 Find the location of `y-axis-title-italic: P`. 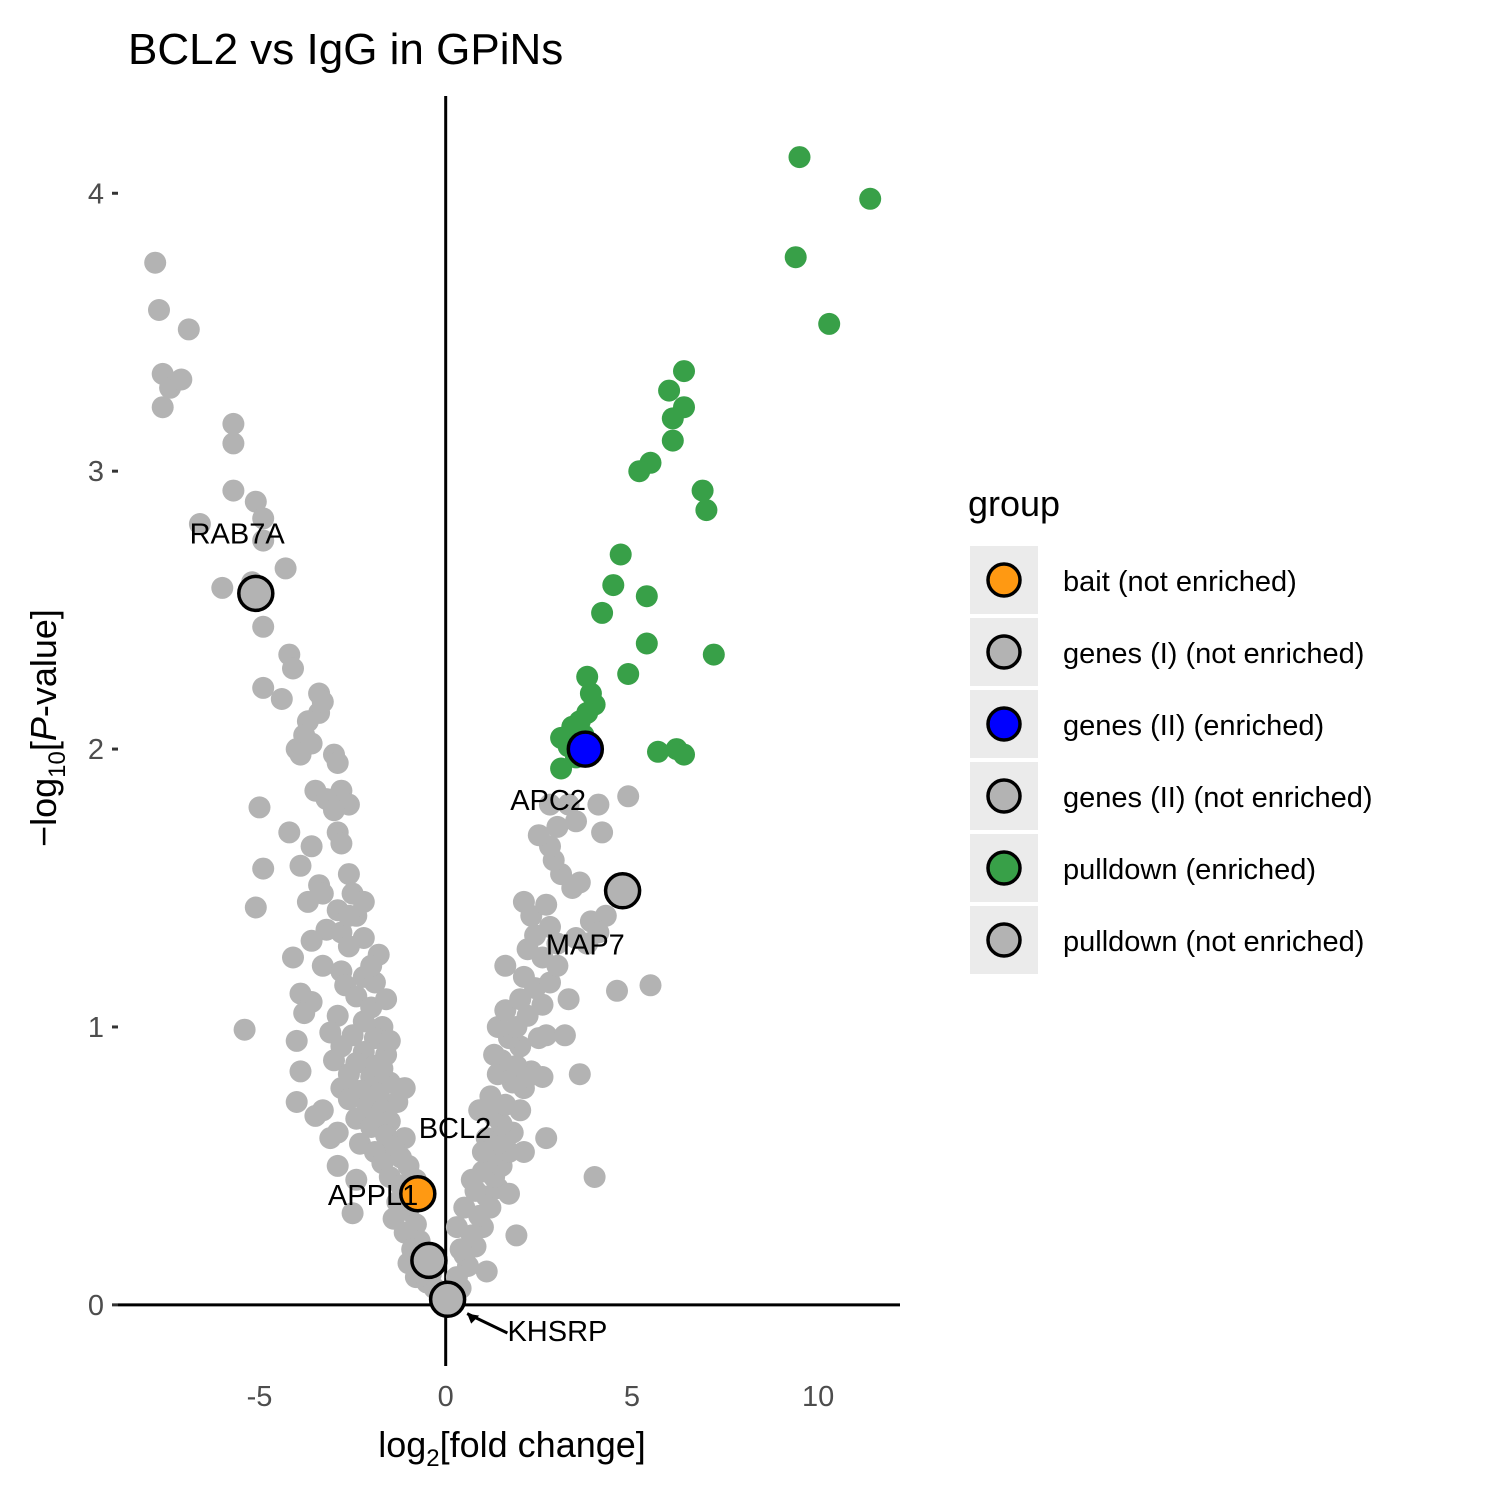

y-axis-title-italic: P is located at coordinates (43, 729).